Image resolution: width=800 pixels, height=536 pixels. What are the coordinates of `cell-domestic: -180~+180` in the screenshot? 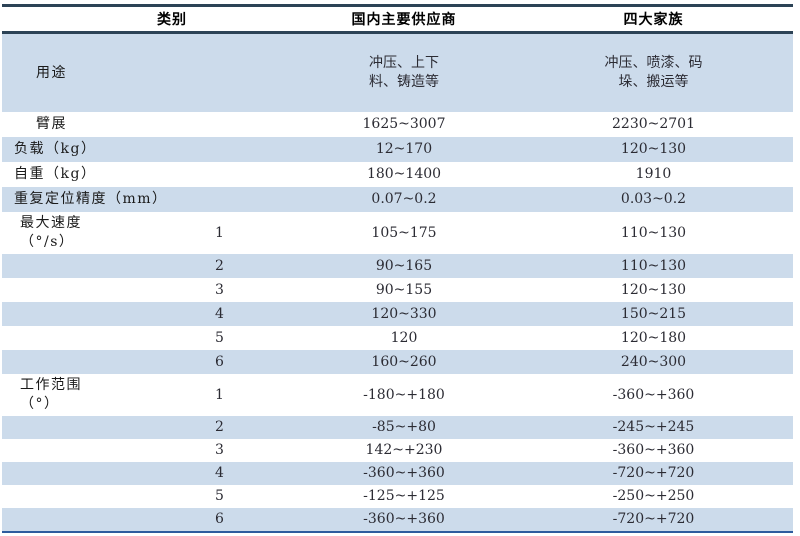 It's located at (404, 394).